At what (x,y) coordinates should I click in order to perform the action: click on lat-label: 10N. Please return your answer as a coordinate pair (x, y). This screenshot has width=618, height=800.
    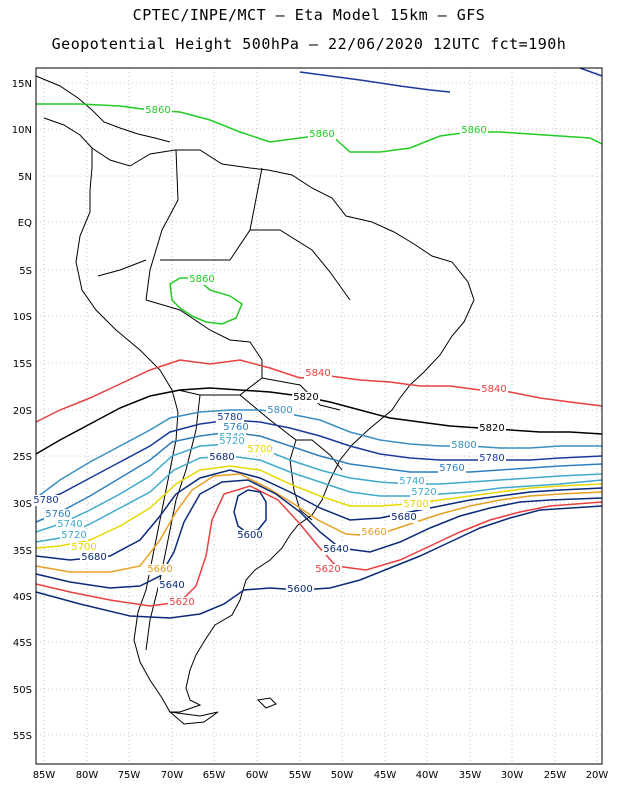
    Looking at the image, I should click on (22, 130).